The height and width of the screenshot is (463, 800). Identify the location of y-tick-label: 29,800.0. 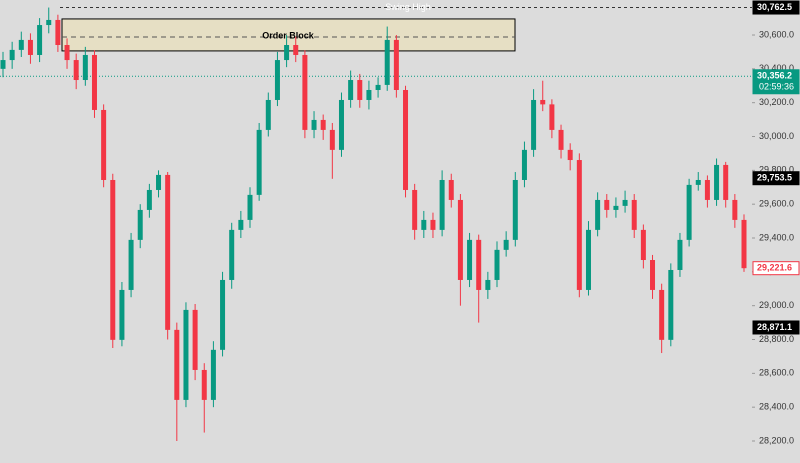
(776, 170).